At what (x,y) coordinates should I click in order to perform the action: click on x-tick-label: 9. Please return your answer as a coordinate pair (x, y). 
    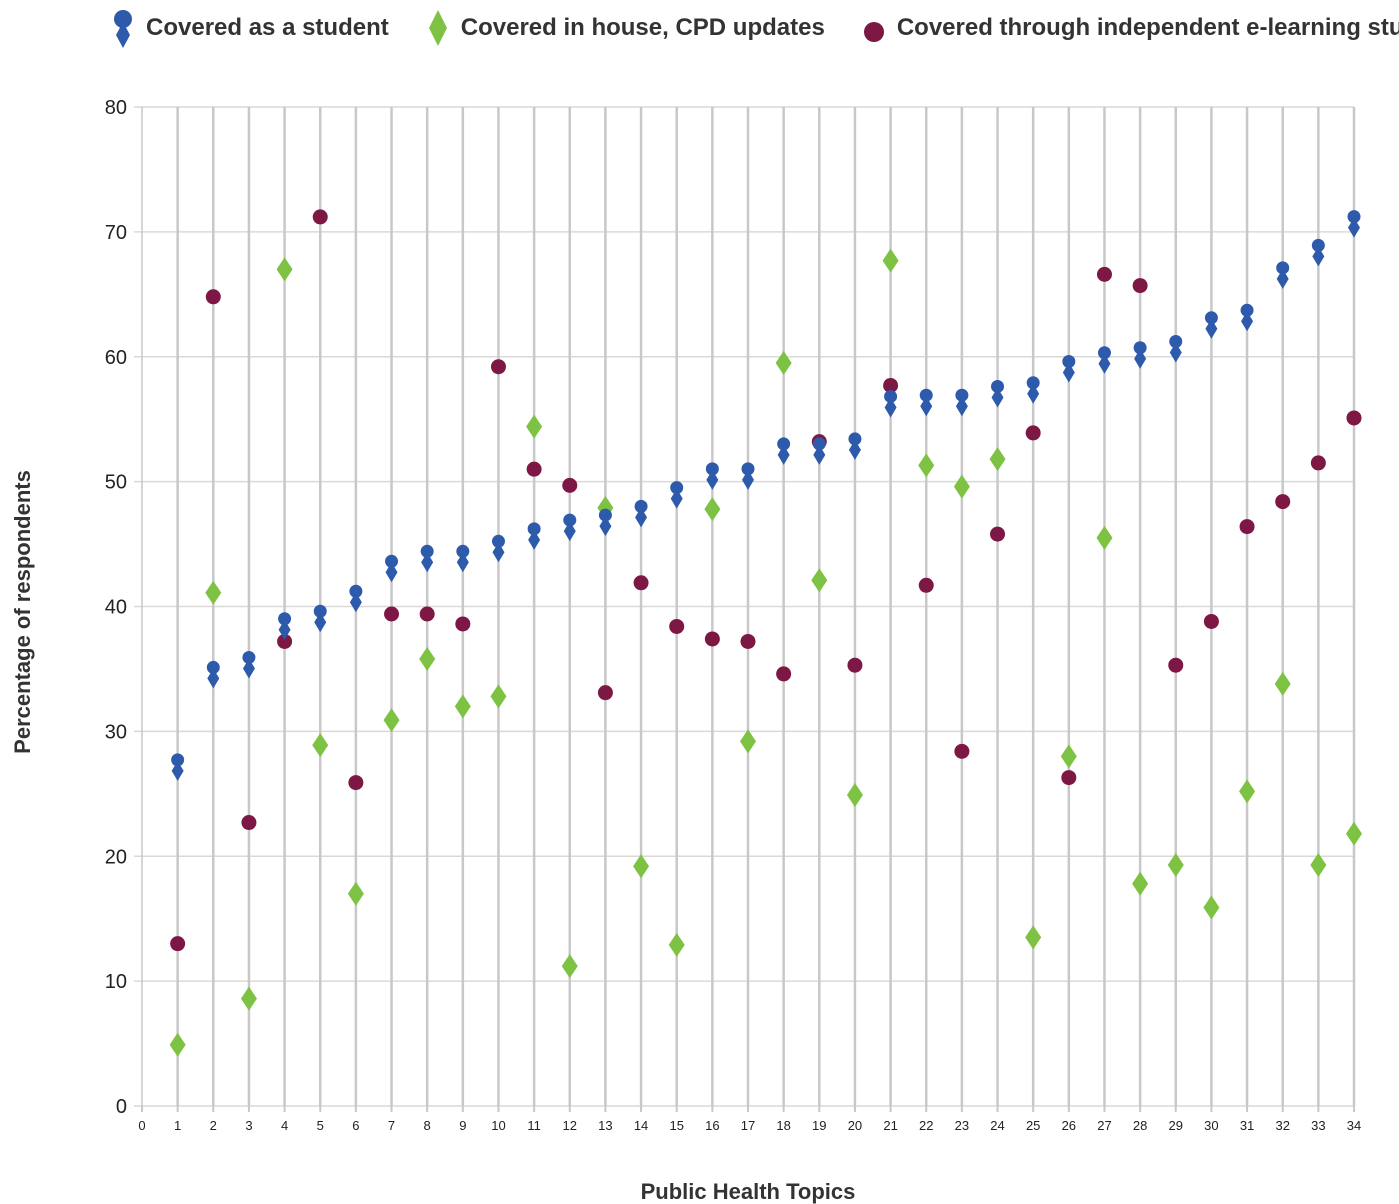
    Looking at the image, I should click on (462, 1125).